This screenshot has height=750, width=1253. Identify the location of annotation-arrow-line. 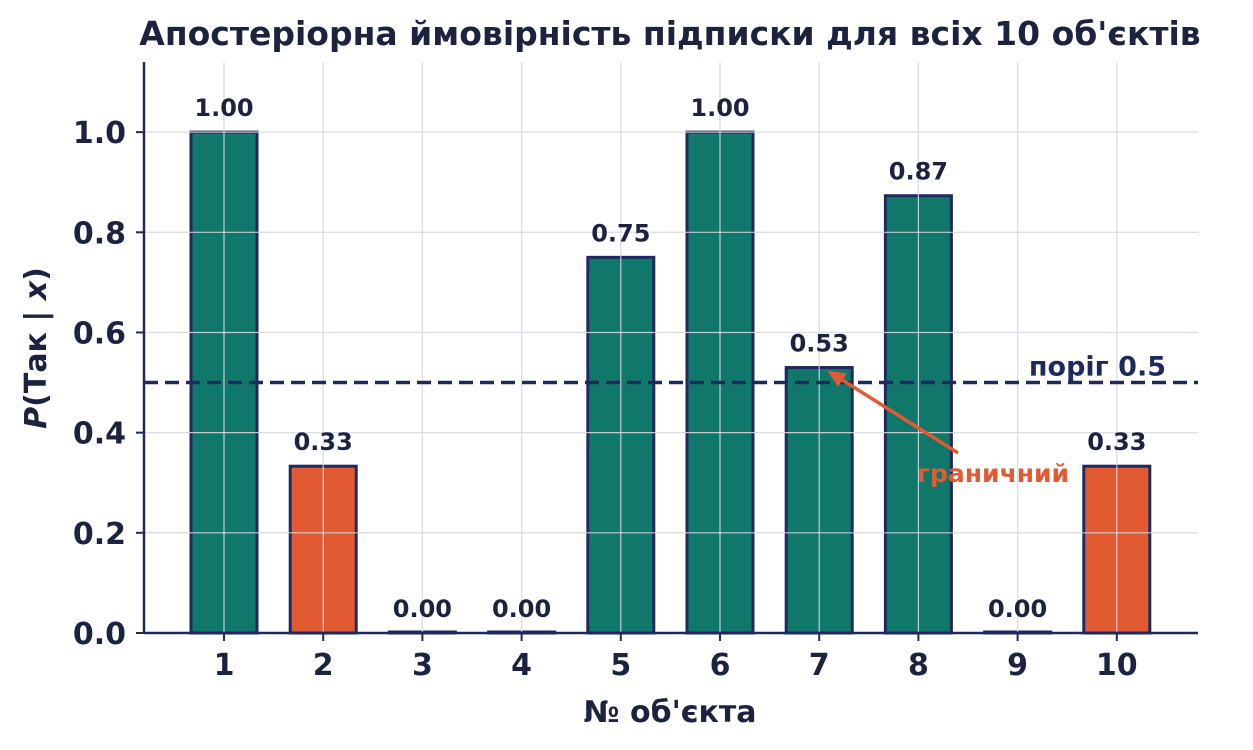
(896, 414).